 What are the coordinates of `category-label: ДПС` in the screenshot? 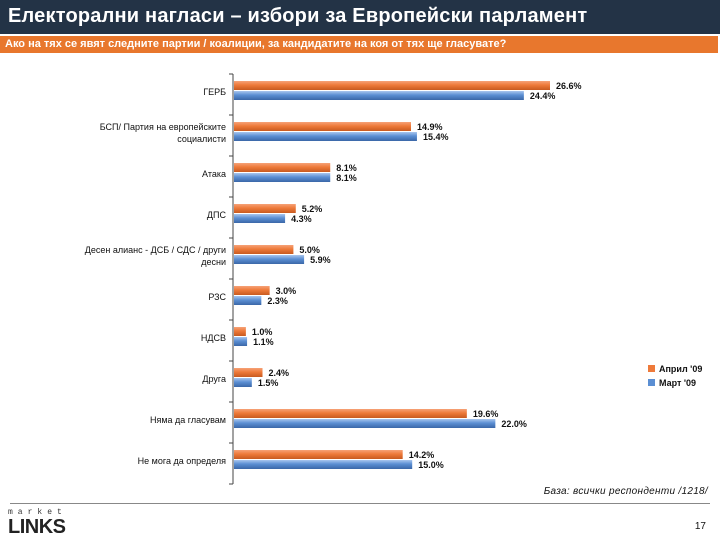 It's located at (217, 215).